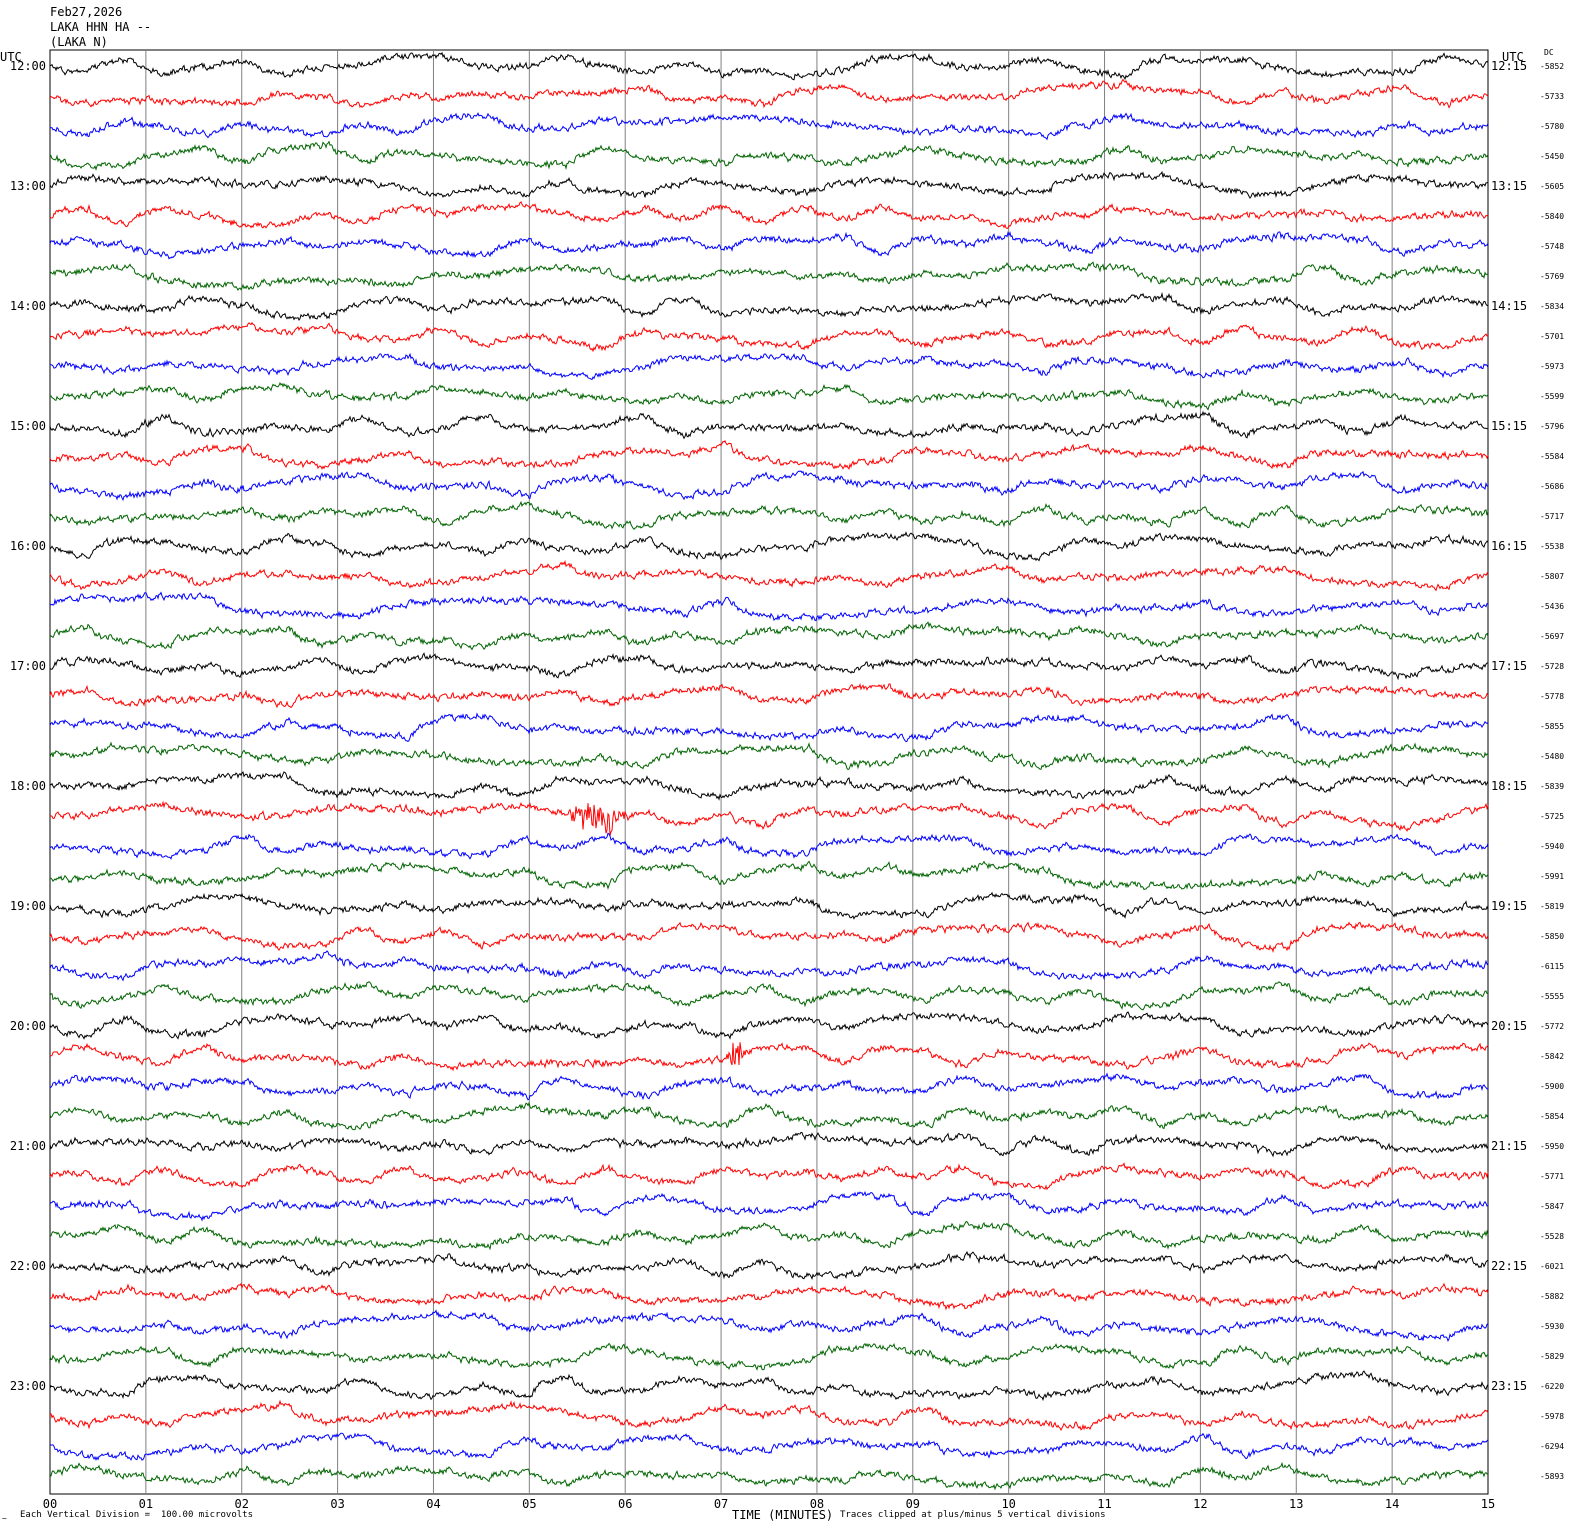 This screenshot has width=1570, height=1534. Describe the element at coordinates (1392, 1504) in the screenshot. I see `x-tick-14: 14` at that location.